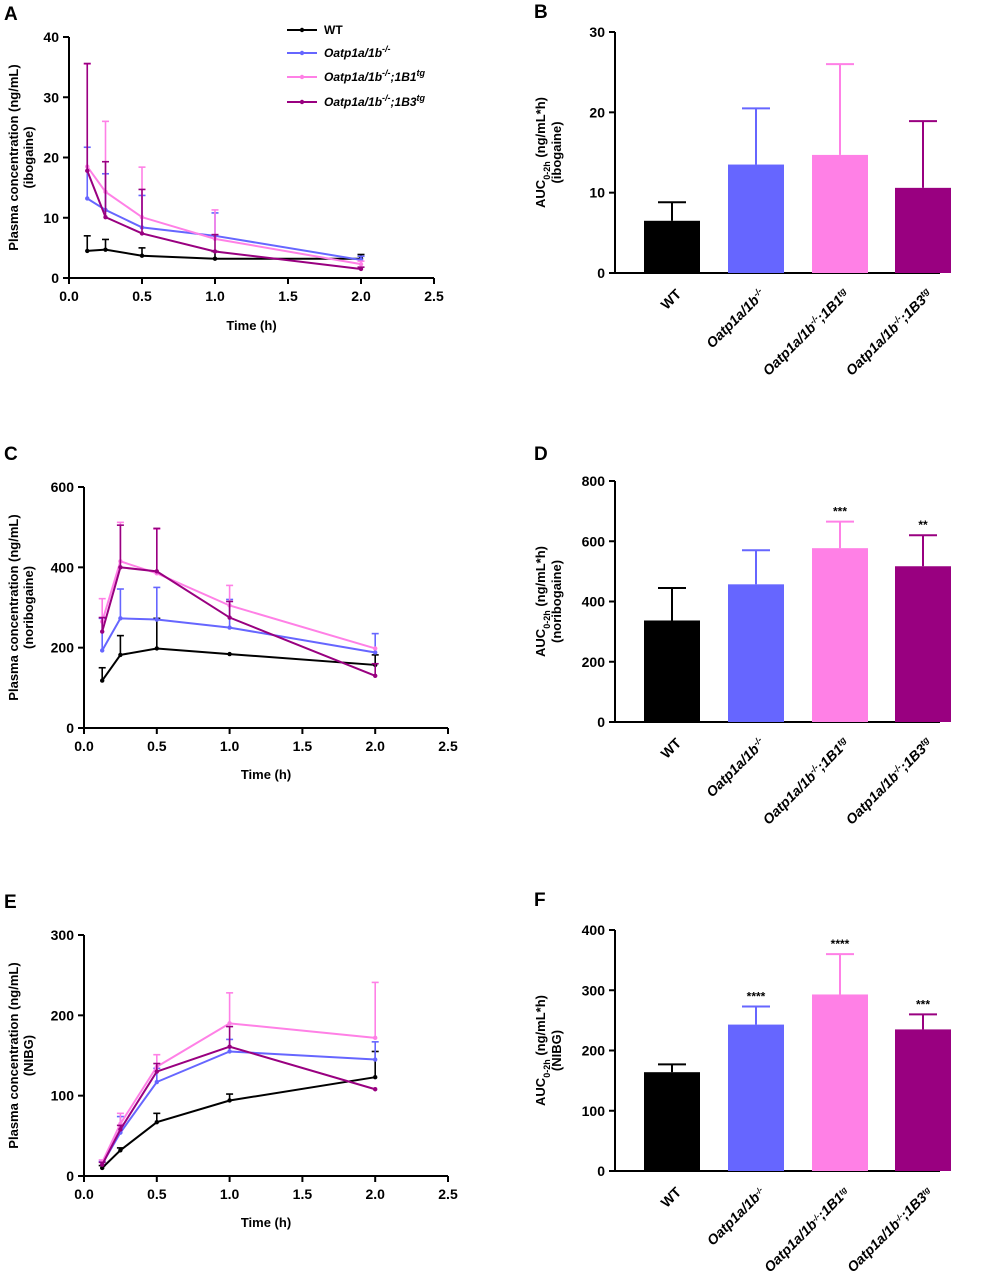 This screenshot has width=982, height=1282. What do you see at coordinates (806, 1229) in the screenshot?
I see `x-category-label: Oatp1a/1b-/-;1B1tg` at bounding box center [806, 1229].